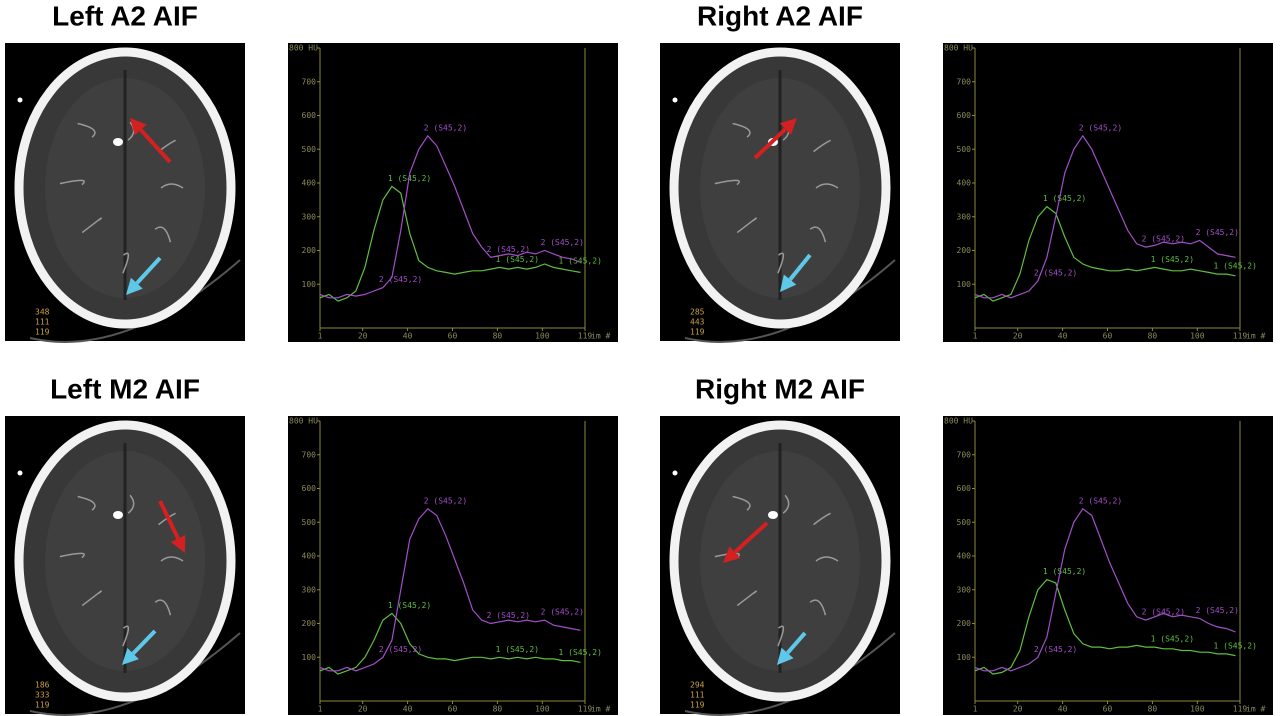 The image size is (1280, 716). Describe the element at coordinates (780, 15) in the screenshot. I see `panel-title: Right A2 AIF` at that location.